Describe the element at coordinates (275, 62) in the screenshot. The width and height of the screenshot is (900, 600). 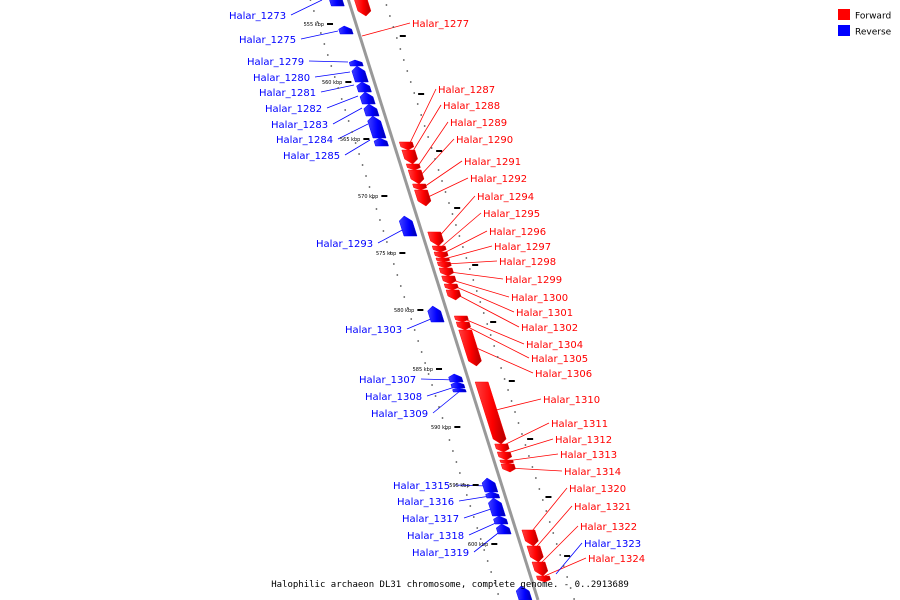
I see `gene-label-halar-1279: Halar_1279` at that location.